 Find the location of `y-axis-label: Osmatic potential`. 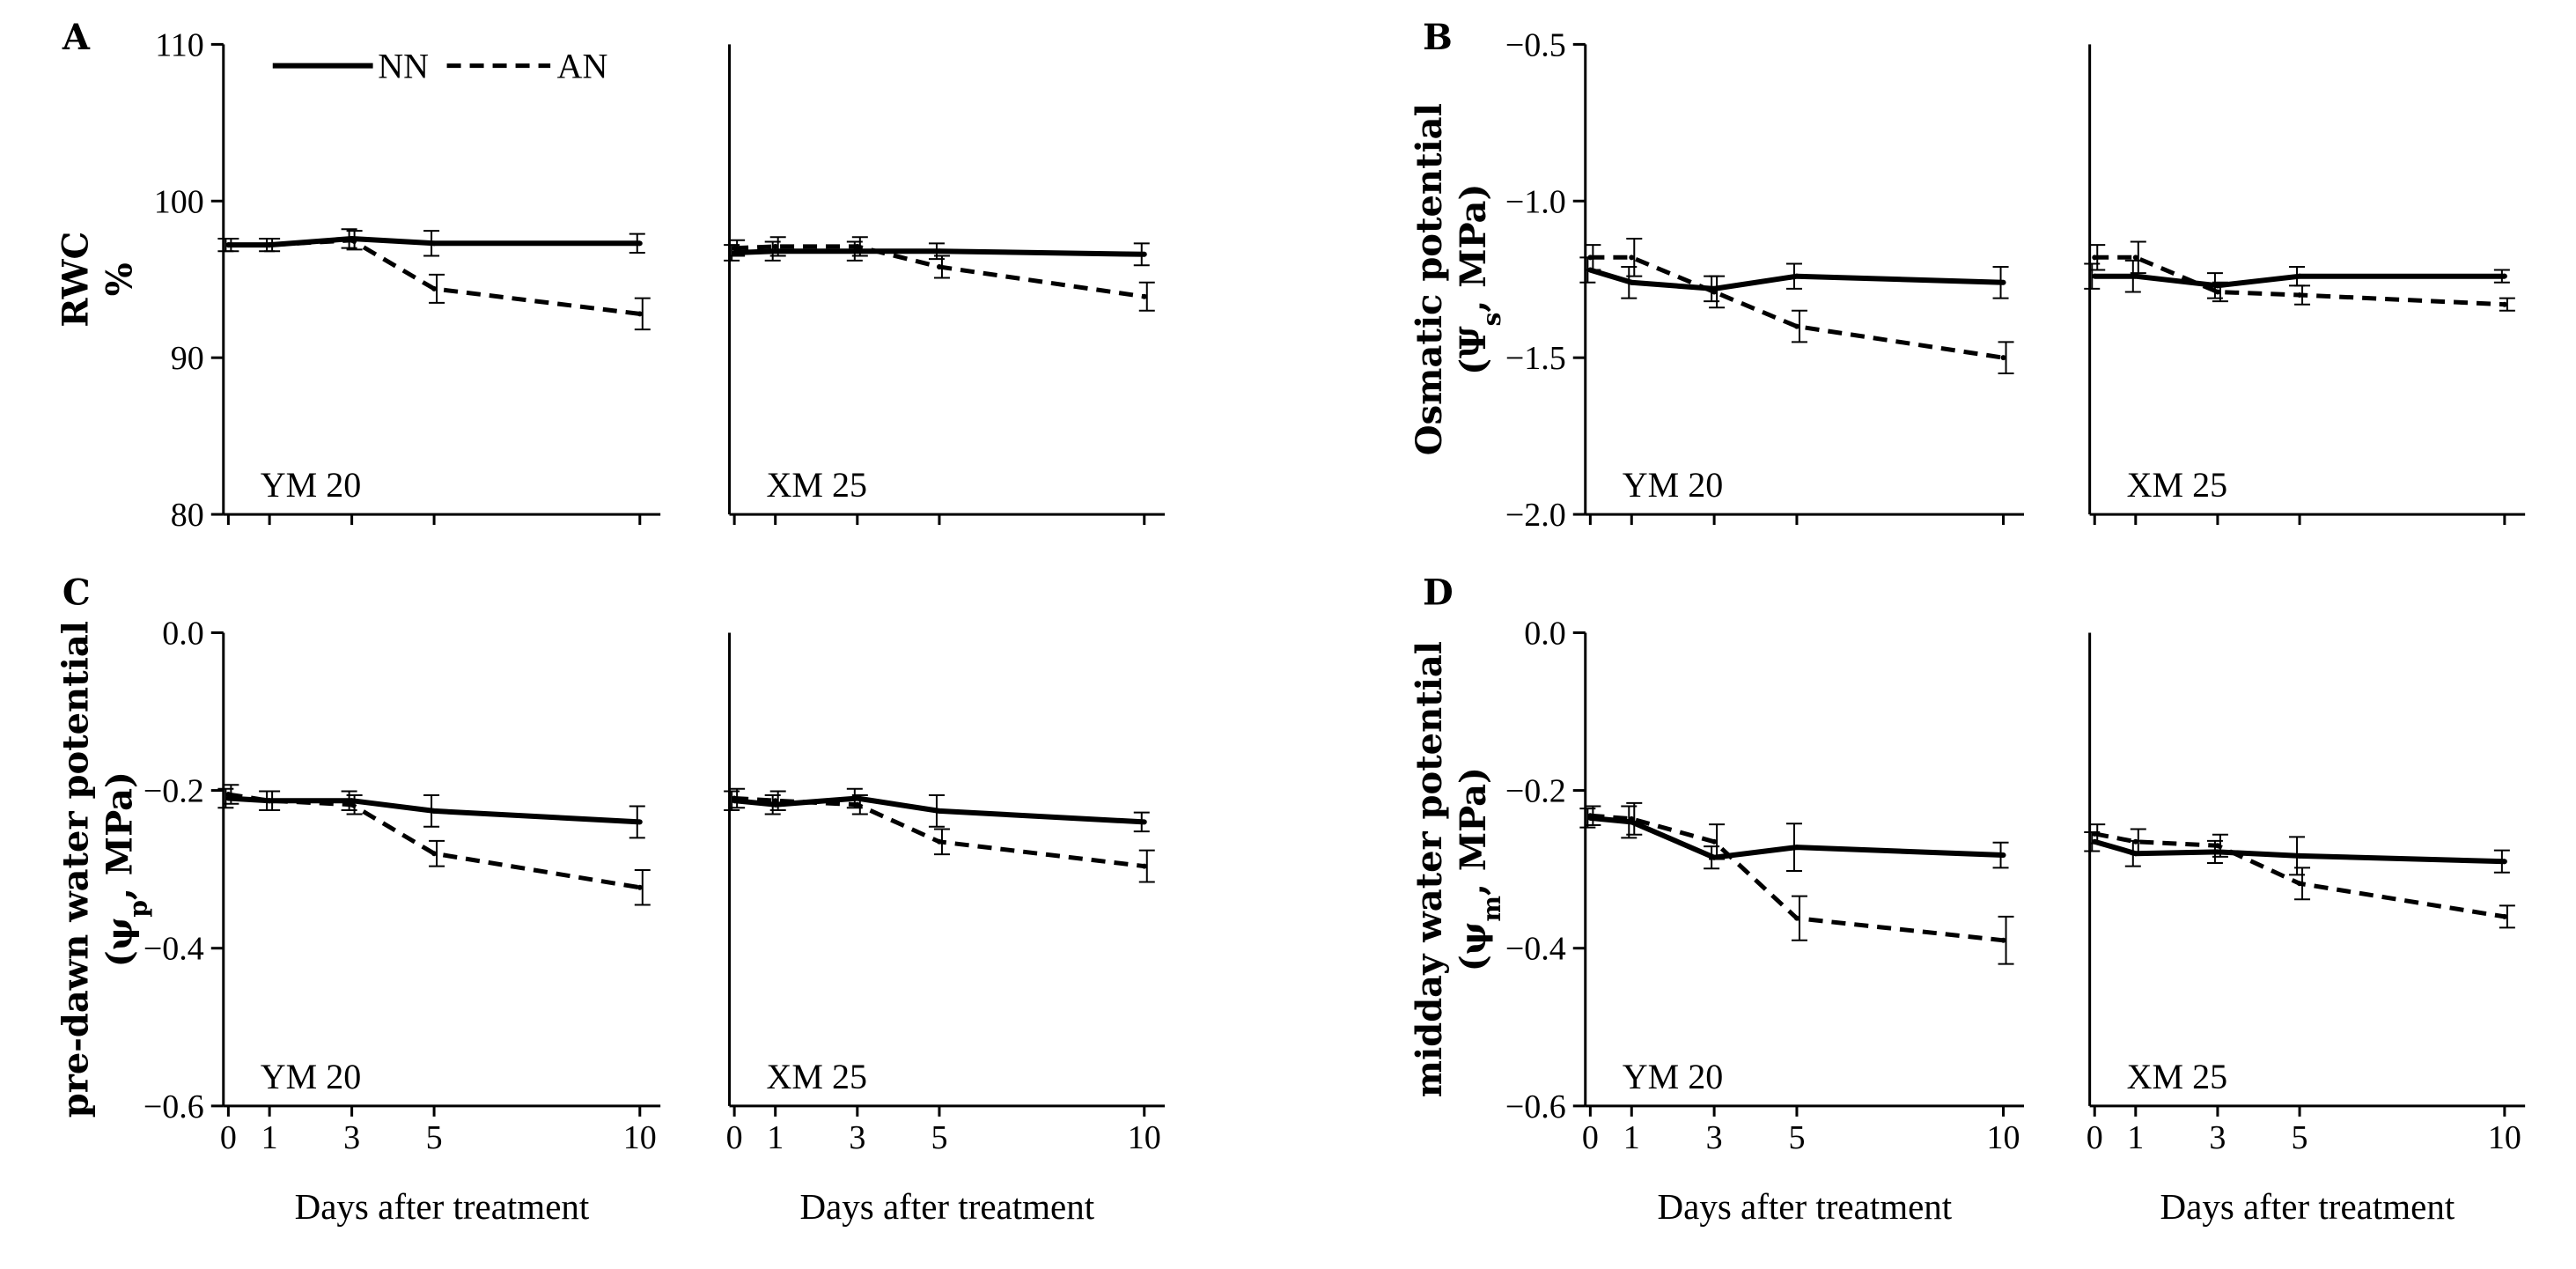

y-axis-label: Osmatic potential is located at coordinates (1430, 279).